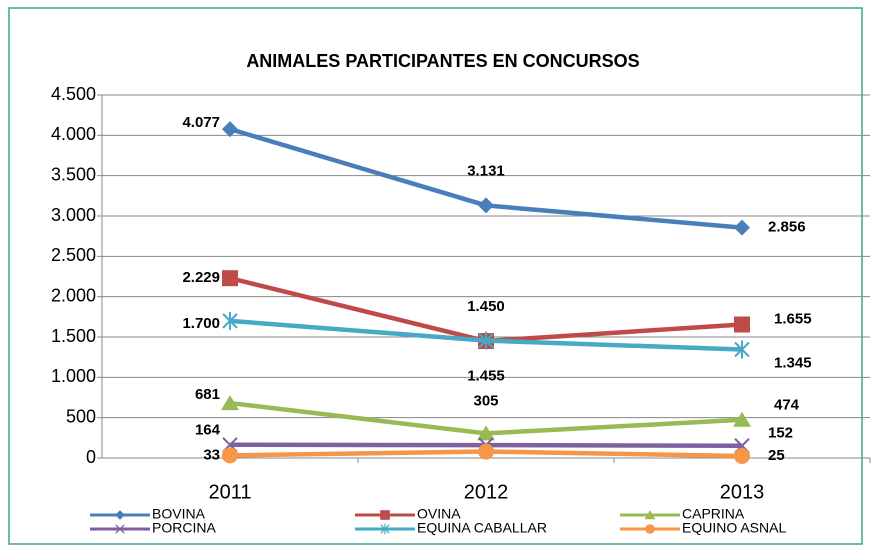  What do you see at coordinates (713, 514) in the screenshot?
I see `legend-label: CAPRINA` at bounding box center [713, 514].